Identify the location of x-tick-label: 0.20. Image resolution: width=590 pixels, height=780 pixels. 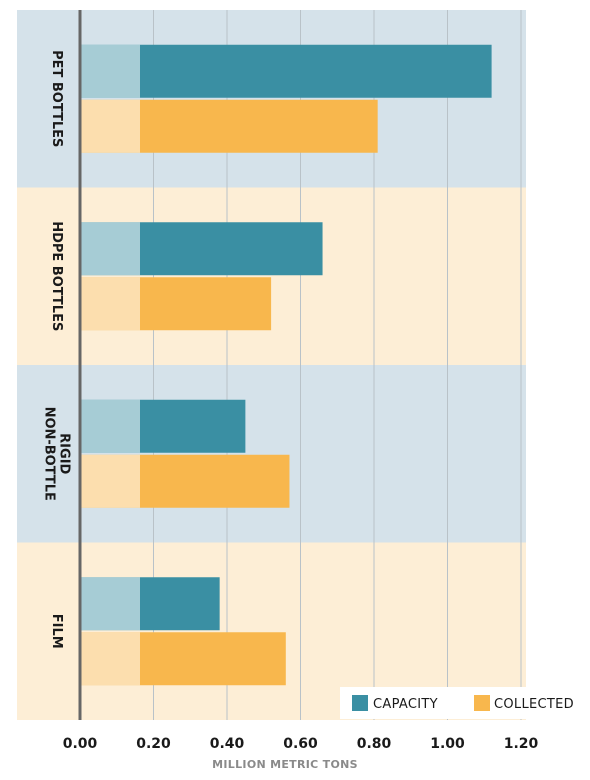
(153, 744).